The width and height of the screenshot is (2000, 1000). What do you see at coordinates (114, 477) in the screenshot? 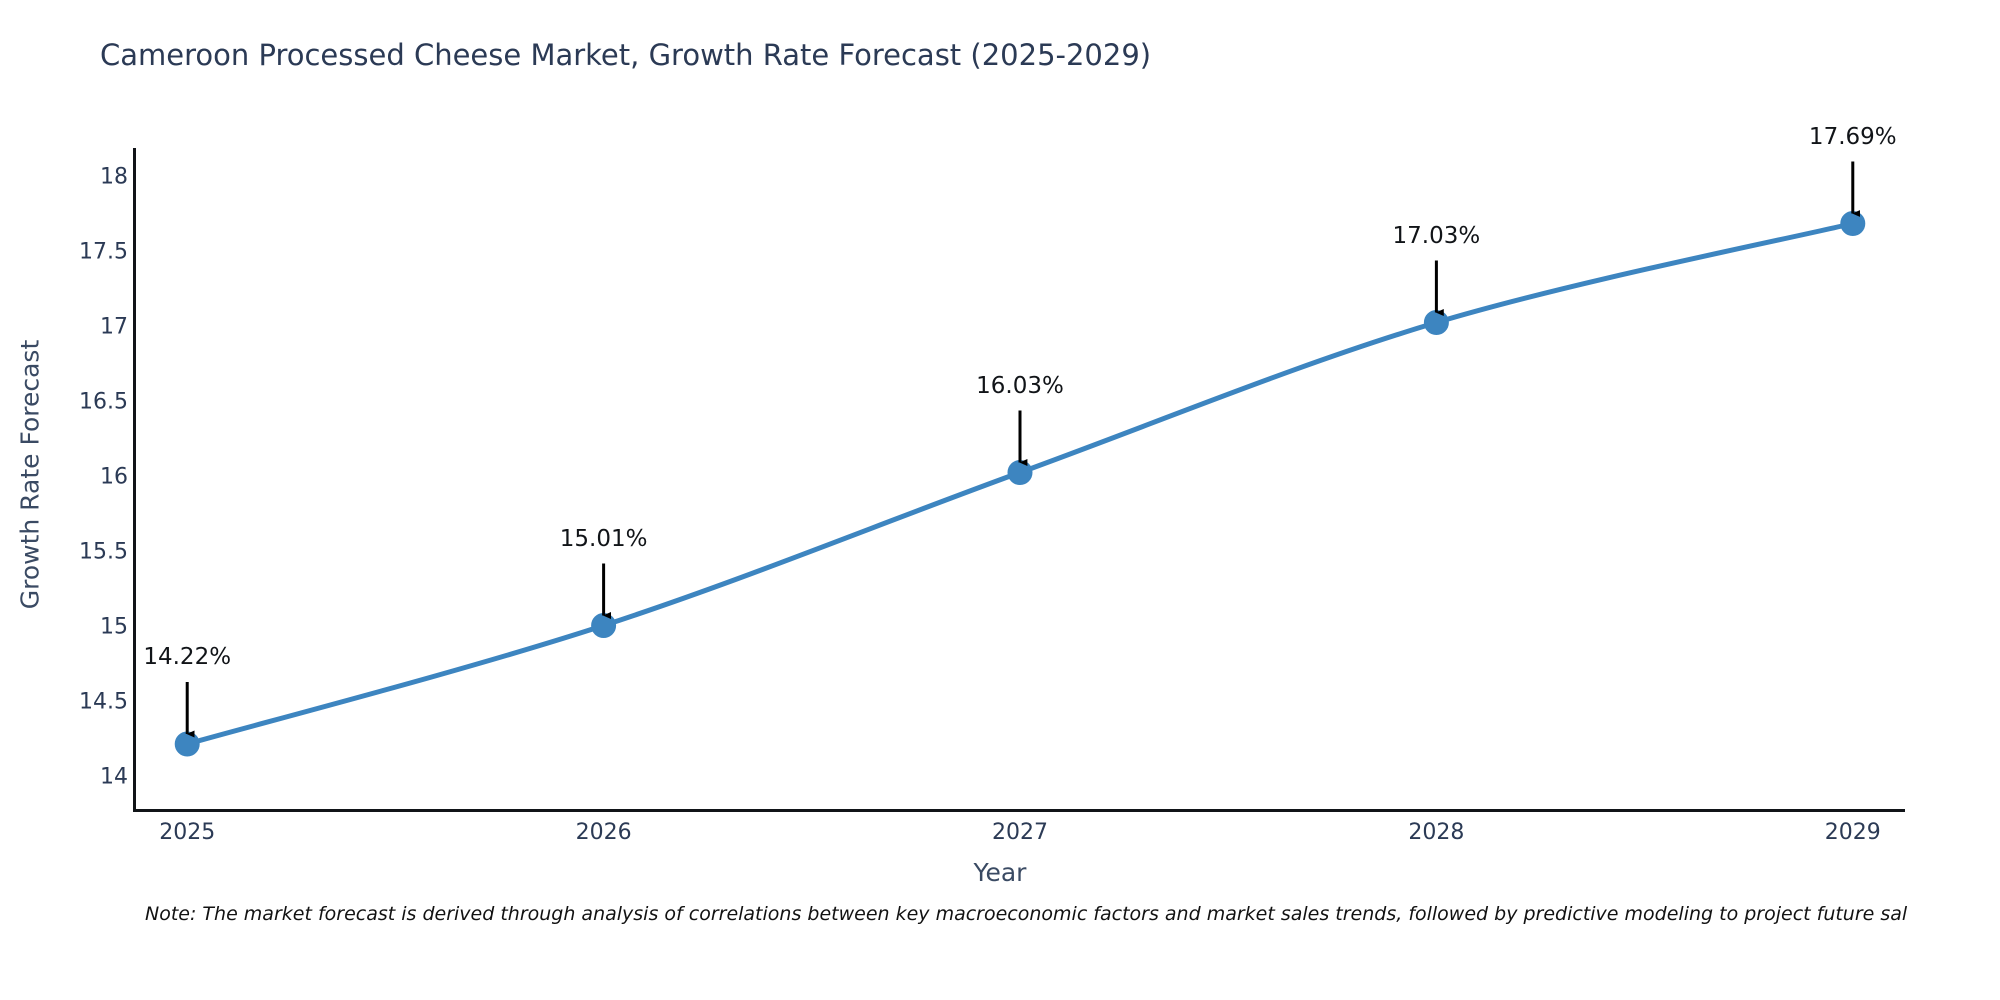
I see `y-tick-label: 16` at bounding box center [114, 477].